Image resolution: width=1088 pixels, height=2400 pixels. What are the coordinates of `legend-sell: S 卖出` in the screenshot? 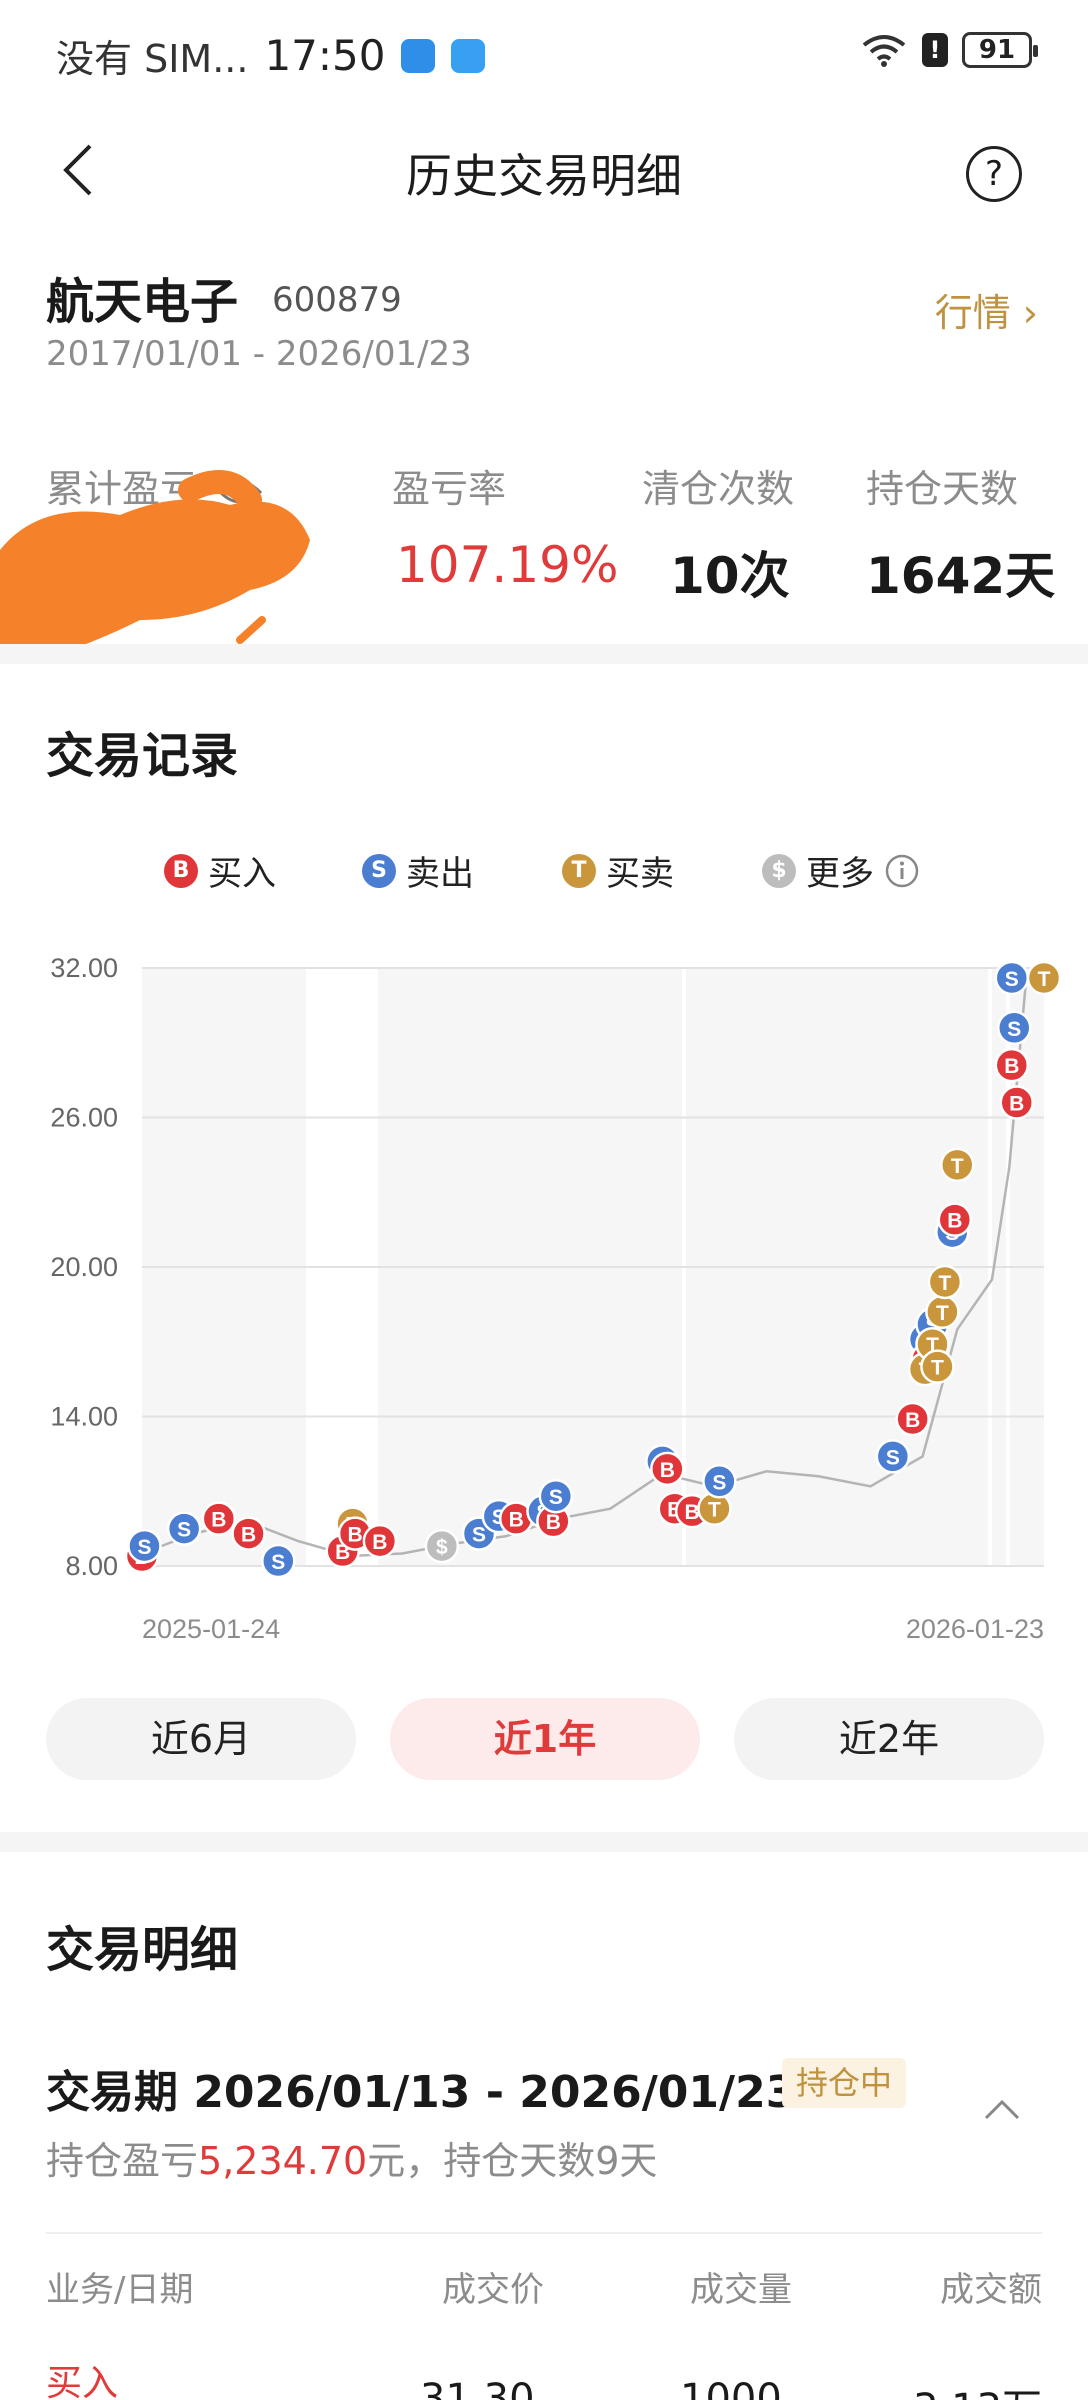 It's located at (418, 870).